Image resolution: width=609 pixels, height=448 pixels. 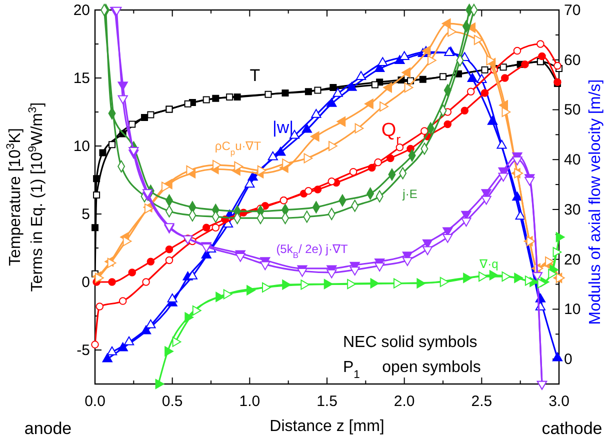 What do you see at coordinates (327, 426) in the screenshot?
I see `x-axis-title: Distance z [mm]` at bounding box center [327, 426].